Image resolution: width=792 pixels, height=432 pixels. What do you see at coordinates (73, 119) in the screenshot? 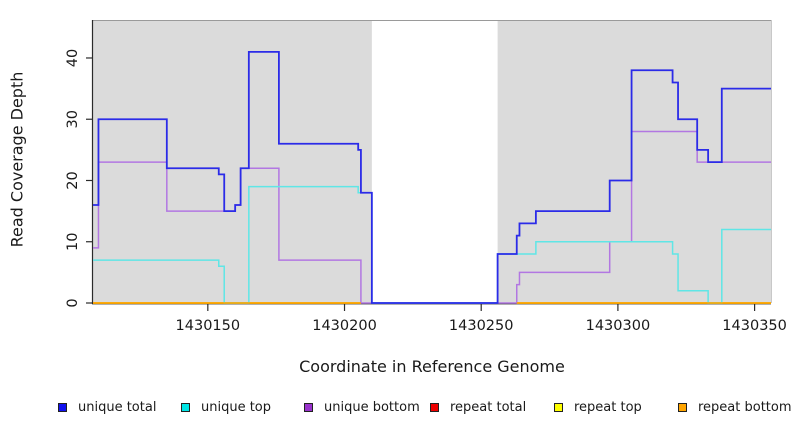
I see `y-tick-label: 30` at bounding box center [73, 119].